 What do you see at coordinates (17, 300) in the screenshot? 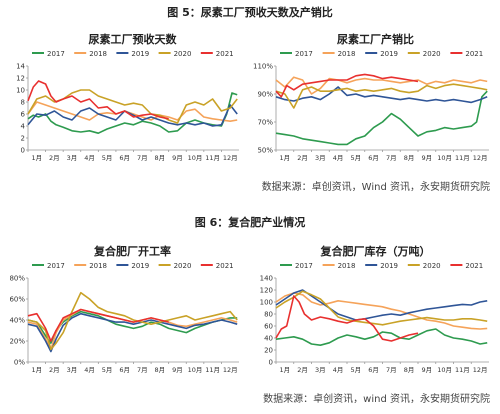
I see `y-tick-label: 60%` at bounding box center [17, 300].